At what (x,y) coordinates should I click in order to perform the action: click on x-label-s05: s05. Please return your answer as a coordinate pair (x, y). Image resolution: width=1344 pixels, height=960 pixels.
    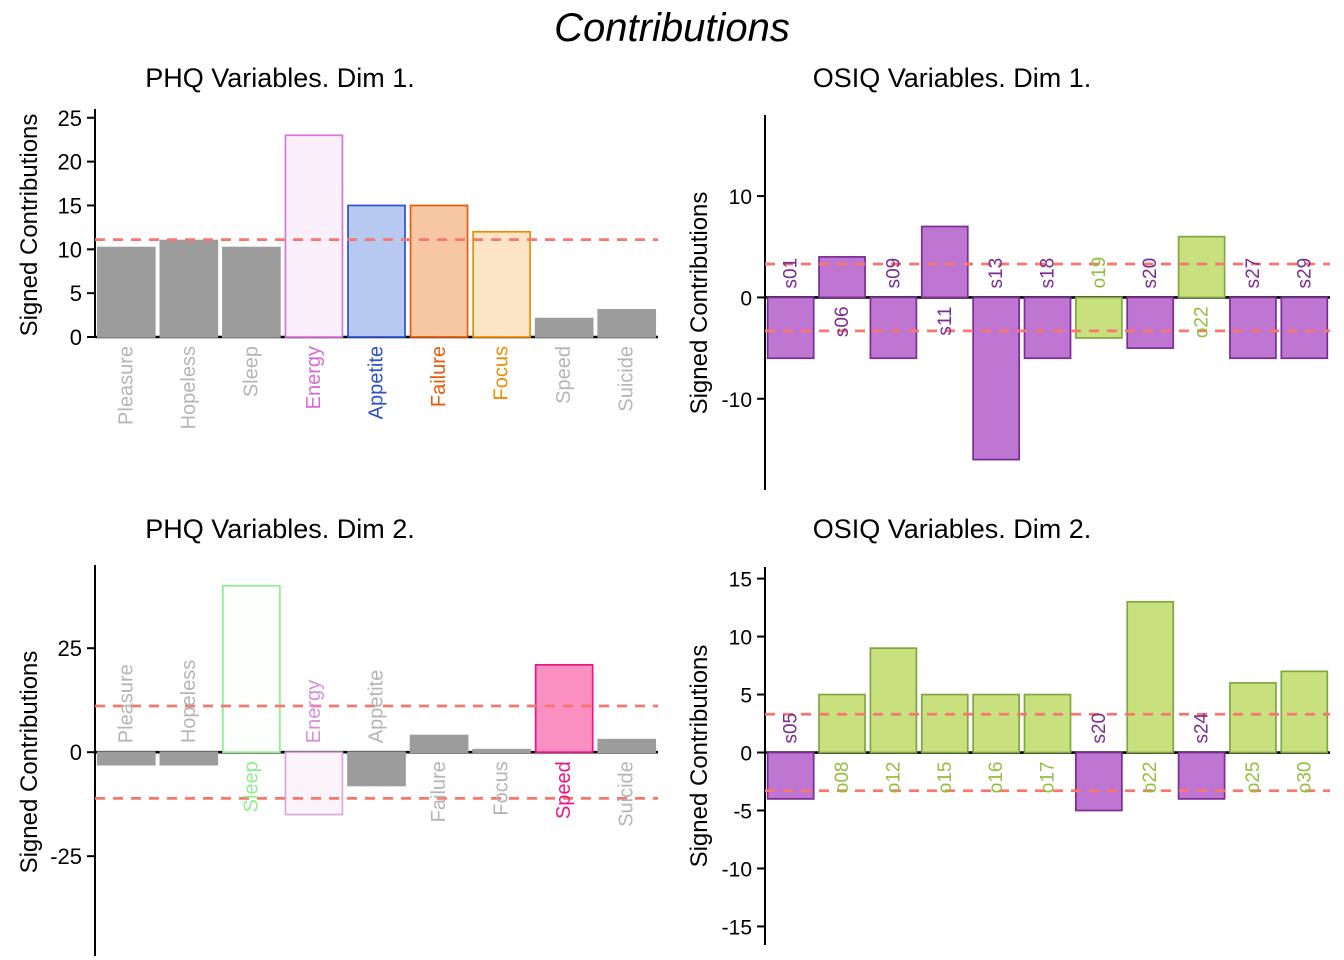
    Looking at the image, I should click on (791, 728).